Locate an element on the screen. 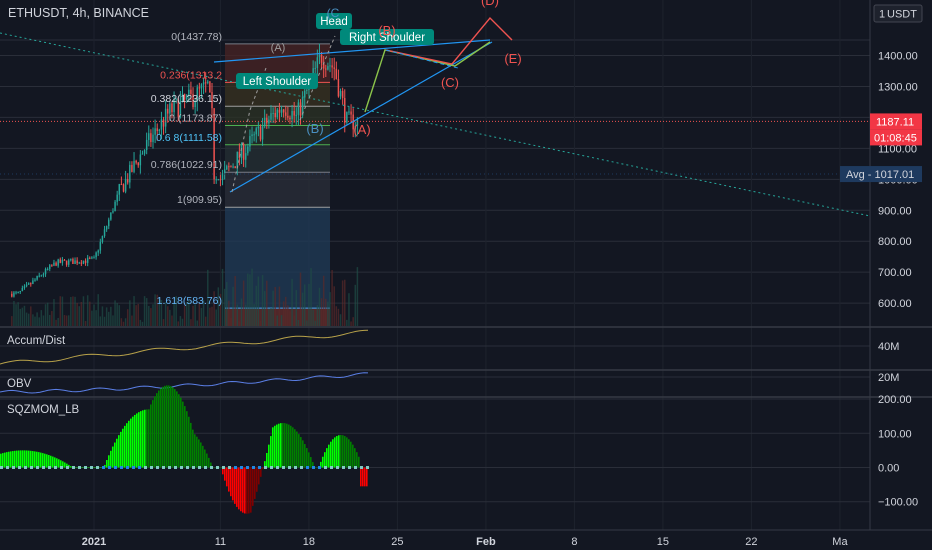 This screenshot has height=550, width=932. fib-level-label: 0(1437.78) is located at coordinates (196, 37).